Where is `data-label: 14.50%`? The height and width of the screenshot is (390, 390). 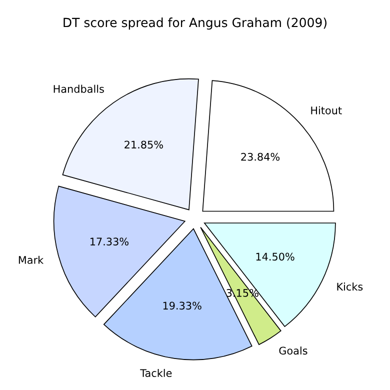 data-label: 14.50% is located at coordinates (275, 256).